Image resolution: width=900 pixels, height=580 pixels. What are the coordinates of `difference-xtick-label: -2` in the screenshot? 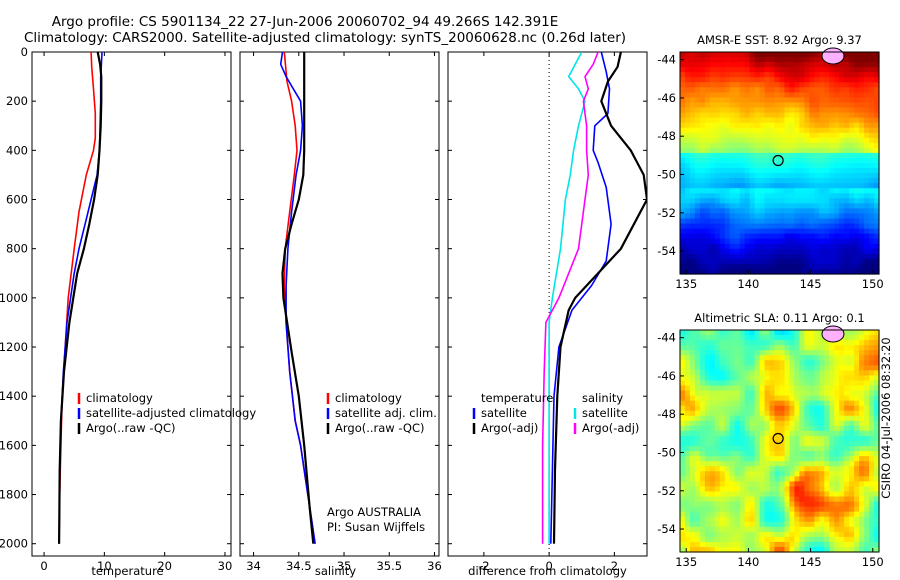 It's located at (483, 566).